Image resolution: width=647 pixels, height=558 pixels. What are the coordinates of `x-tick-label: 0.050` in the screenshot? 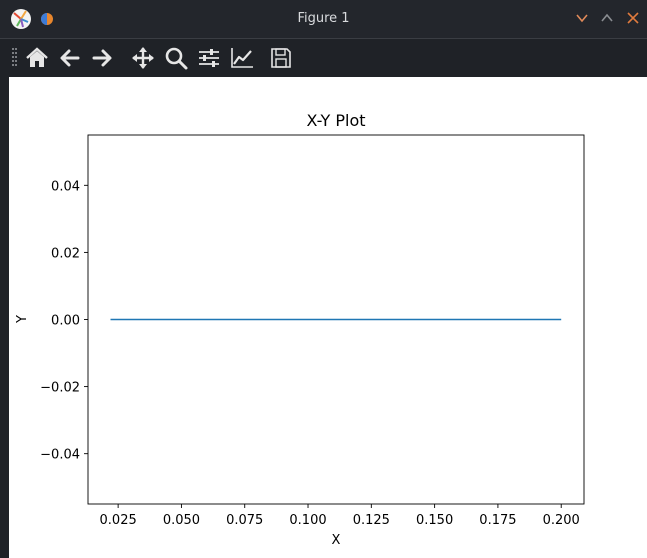 It's located at (181, 520).